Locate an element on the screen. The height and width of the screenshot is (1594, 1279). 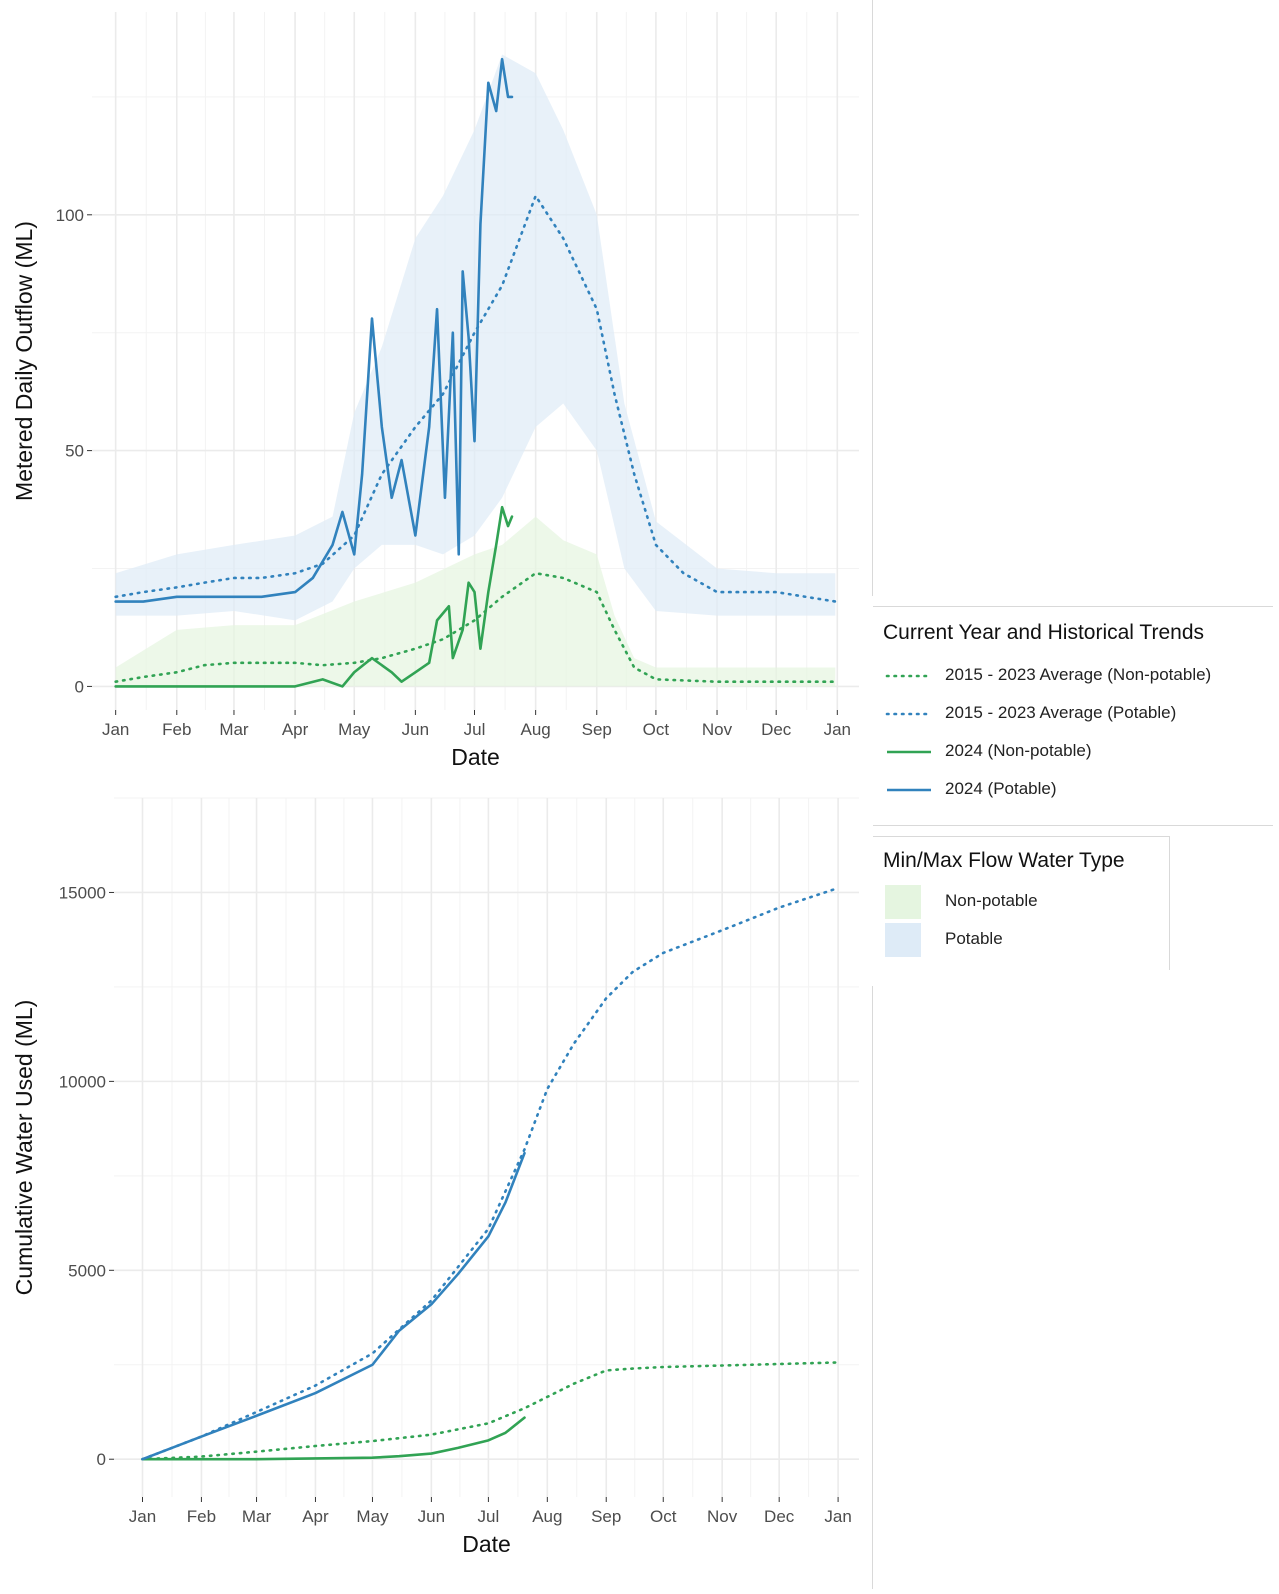
legend-item-avg-potable: 2015 - 2023 Average (Potable) is located at coordinates (1075, 714).